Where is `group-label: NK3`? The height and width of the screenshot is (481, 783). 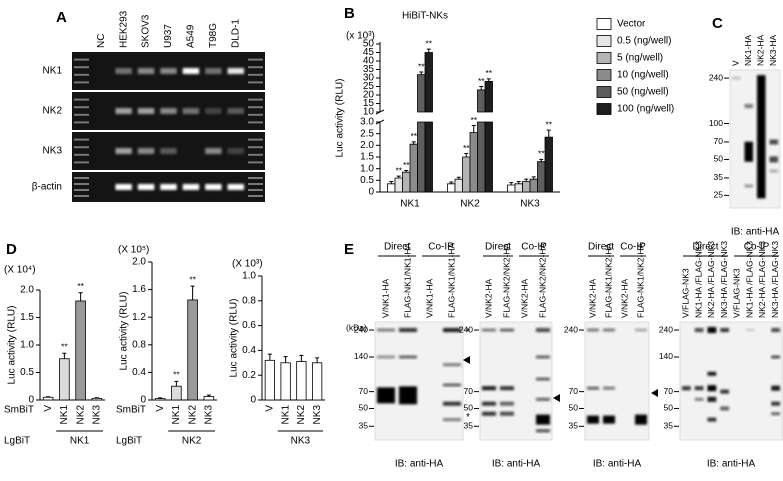 group-label: NK3 is located at coordinates (301, 441).